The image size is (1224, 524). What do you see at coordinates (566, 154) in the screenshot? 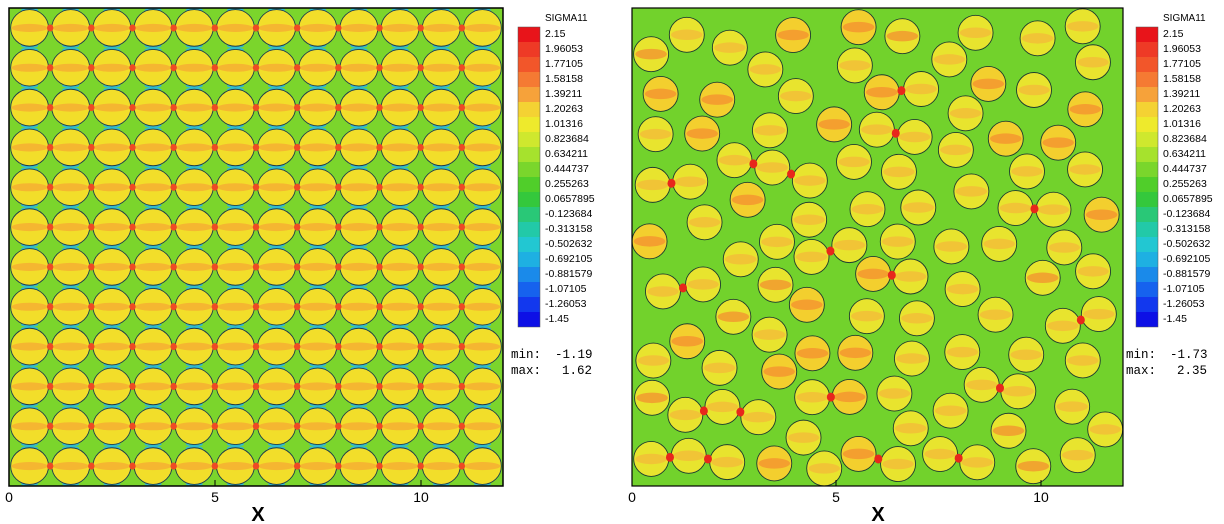
I see `legend-level: 0.634211` at bounding box center [566, 154].